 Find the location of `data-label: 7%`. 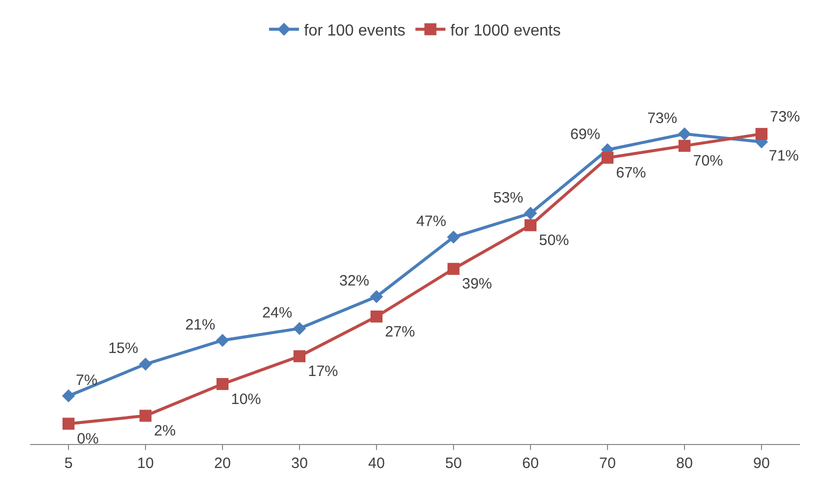

data-label: 7% is located at coordinates (87, 380).